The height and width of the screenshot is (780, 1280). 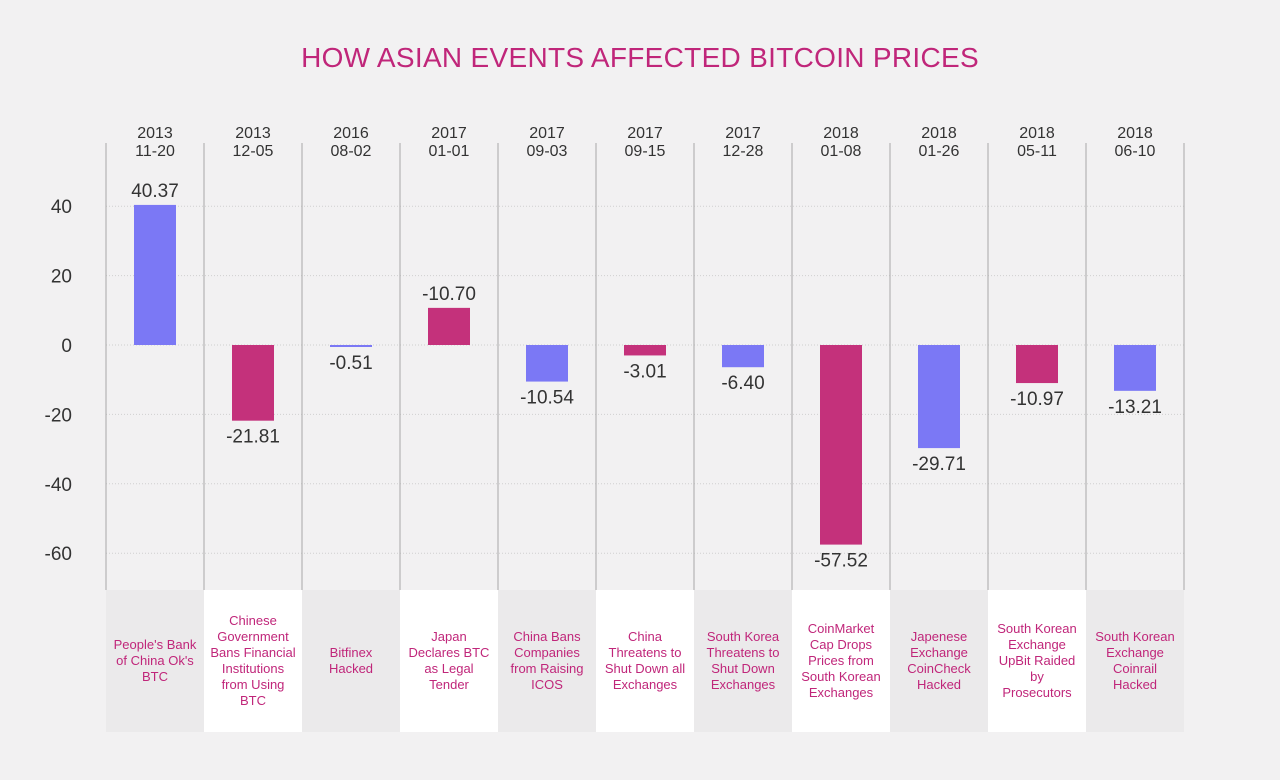 I want to click on event-description: Japan Declares BTC as Legal Tender, so click(x=449, y=661).